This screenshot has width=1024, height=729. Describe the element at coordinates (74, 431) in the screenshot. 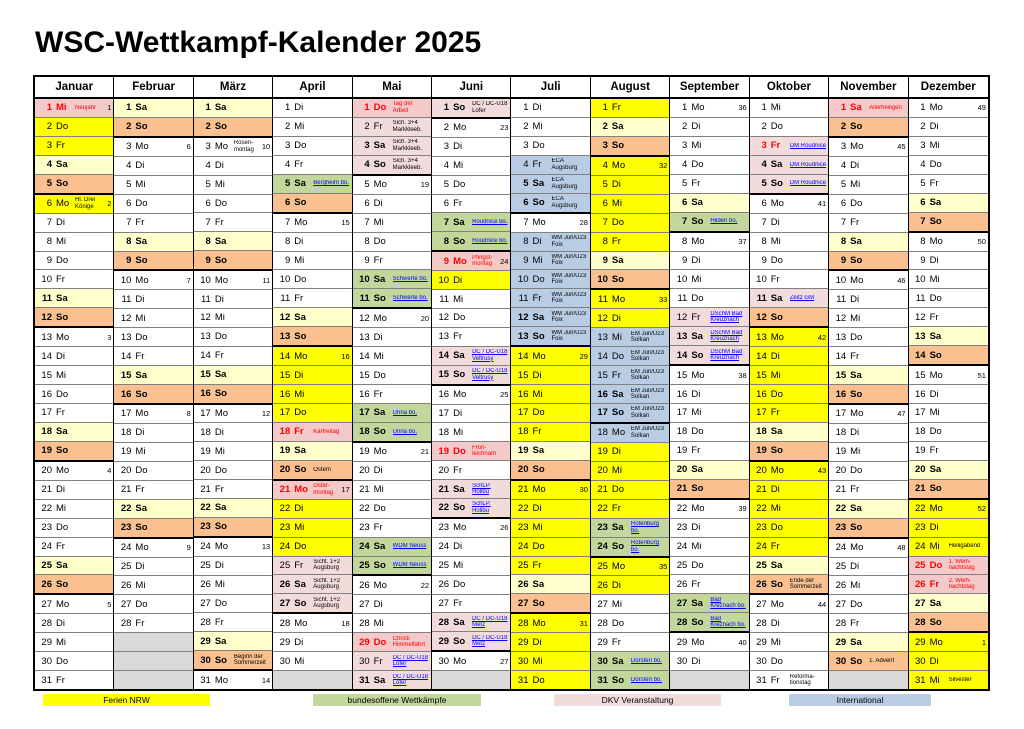

I see `day-cell: 18 Sa` at that location.